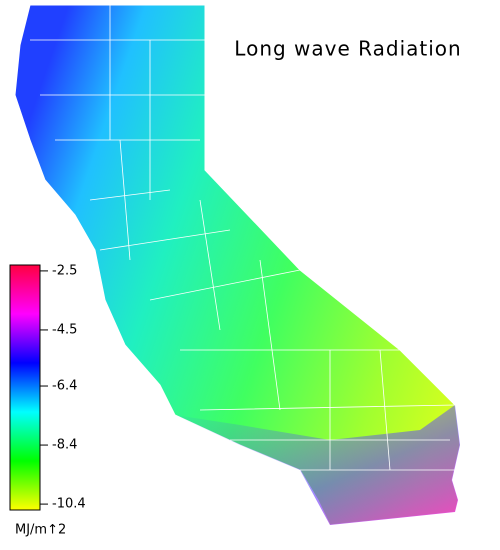  Describe the element at coordinates (25, 387) in the screenshot. I see `colorbar` at that location.